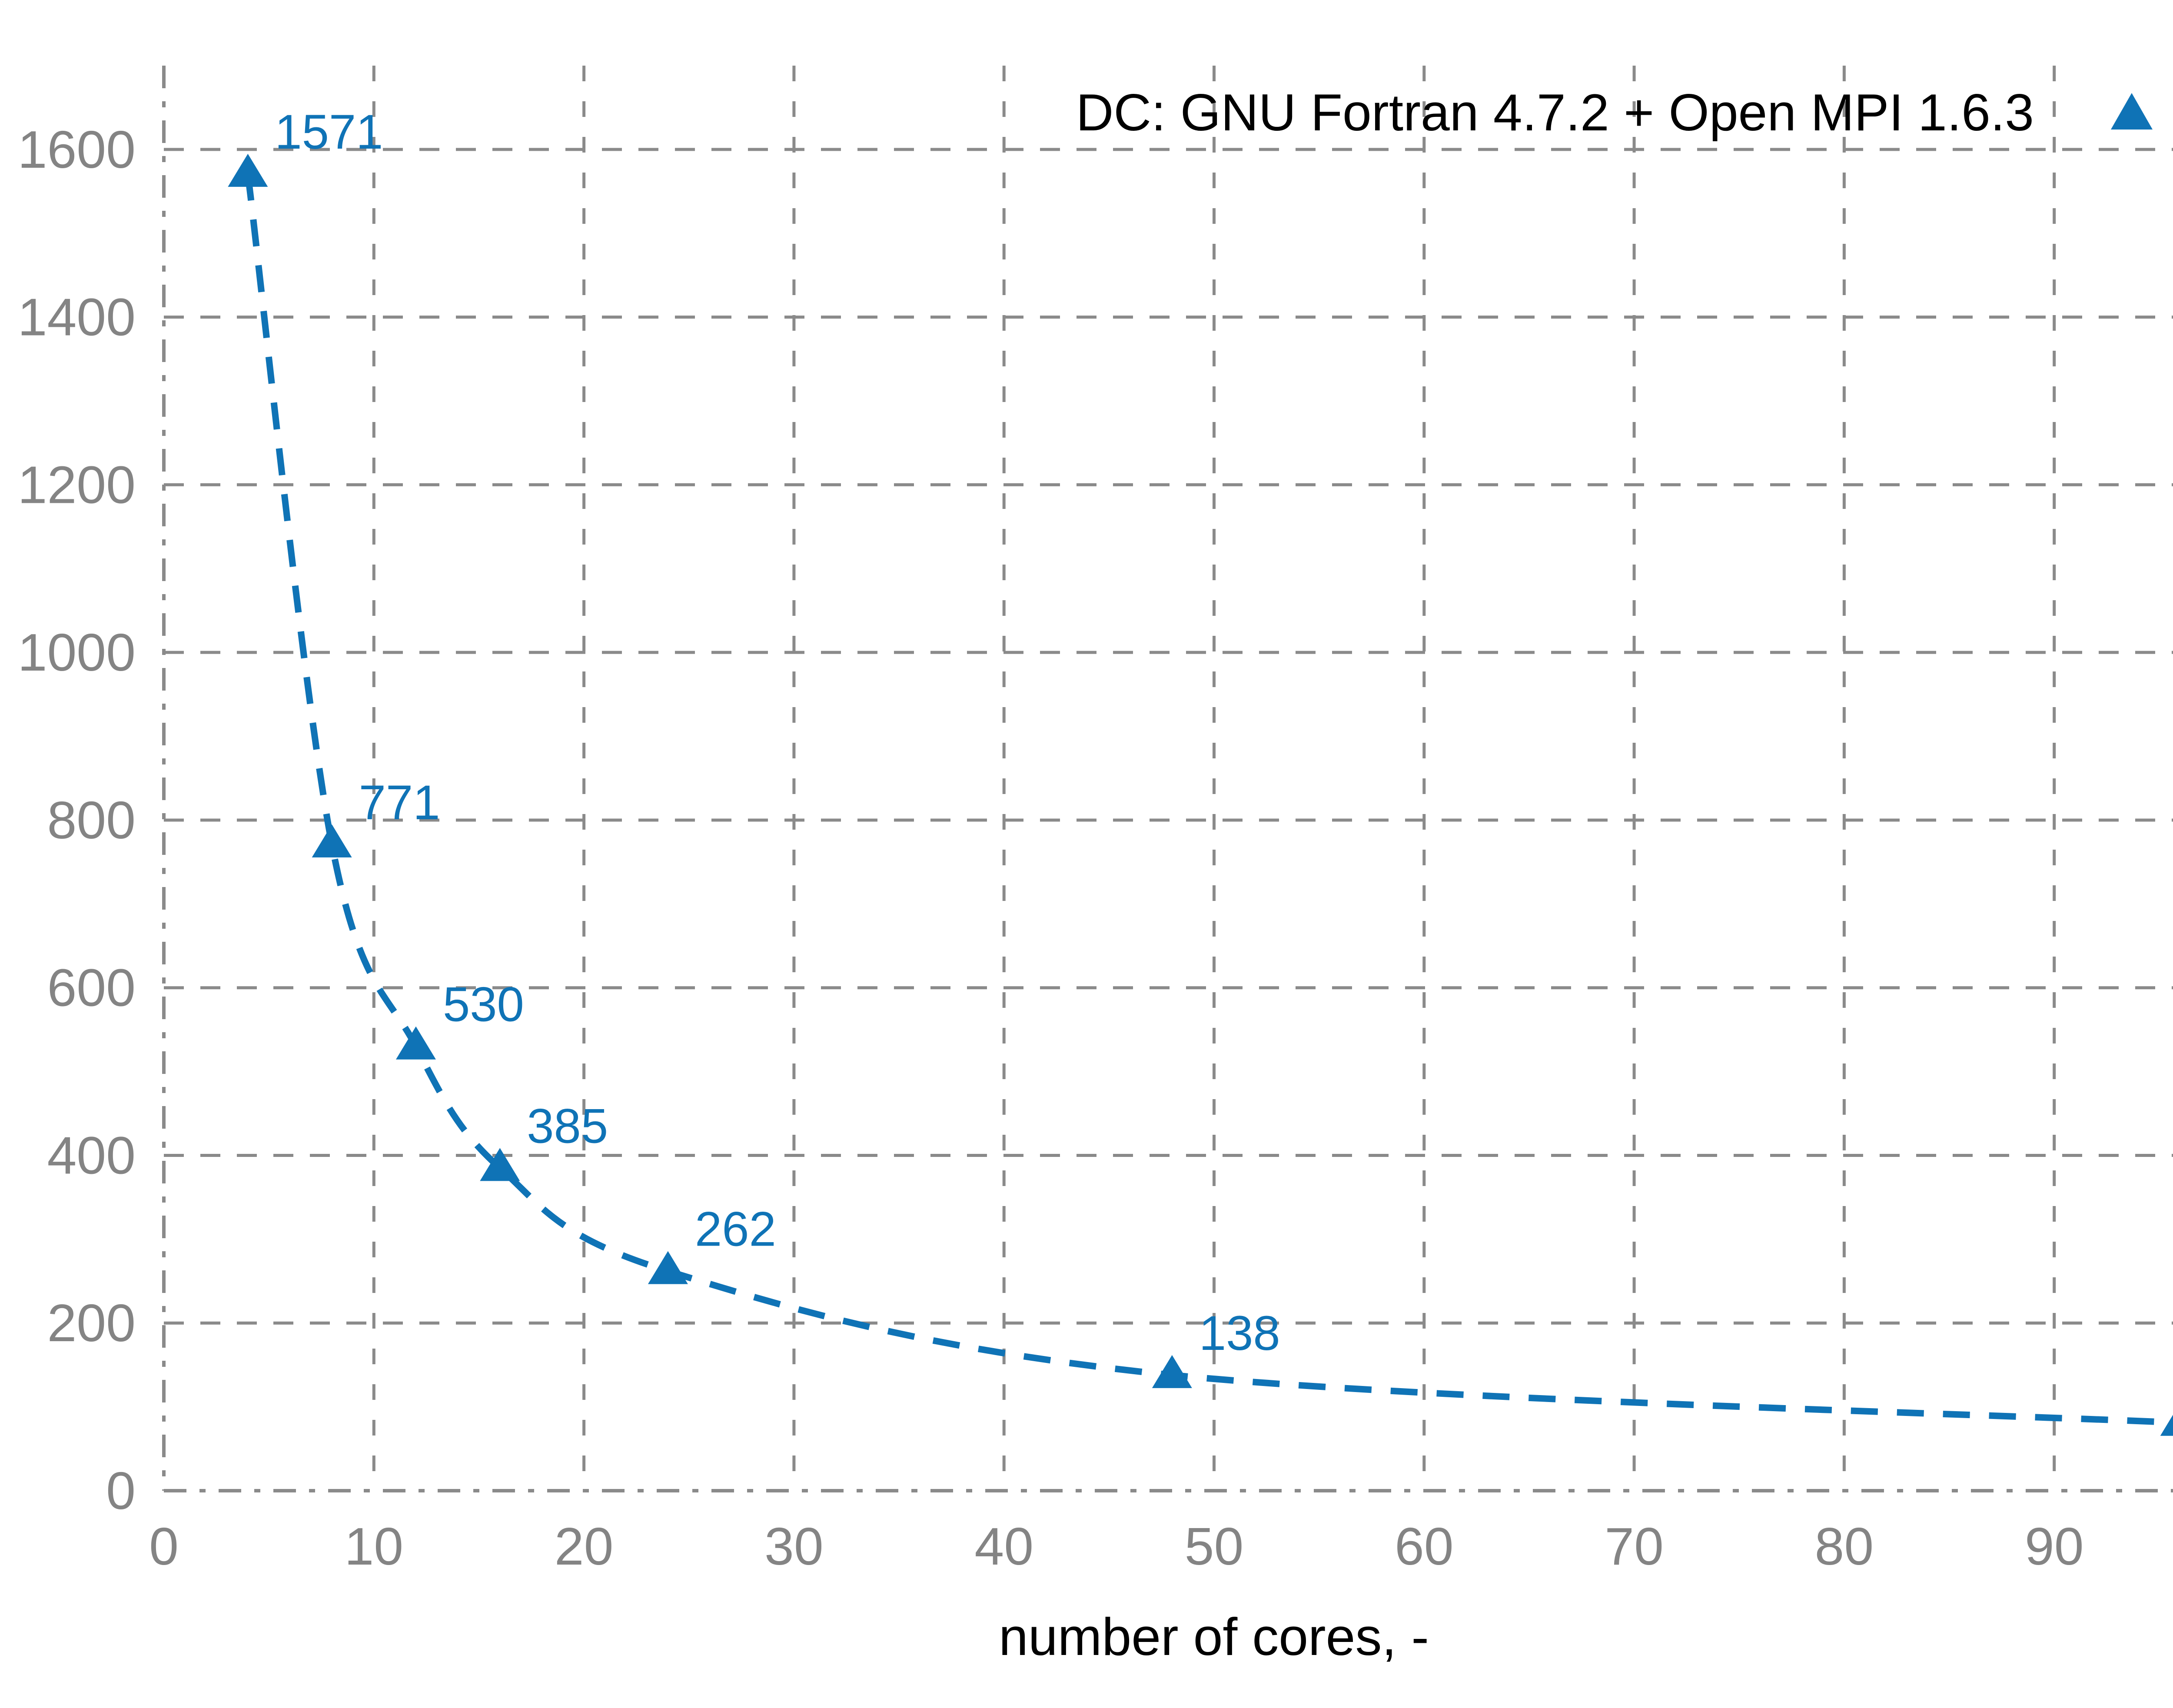 The image size is (2173, 1708). I want to click on data-point-label-4: 1571, so click(329, 132).